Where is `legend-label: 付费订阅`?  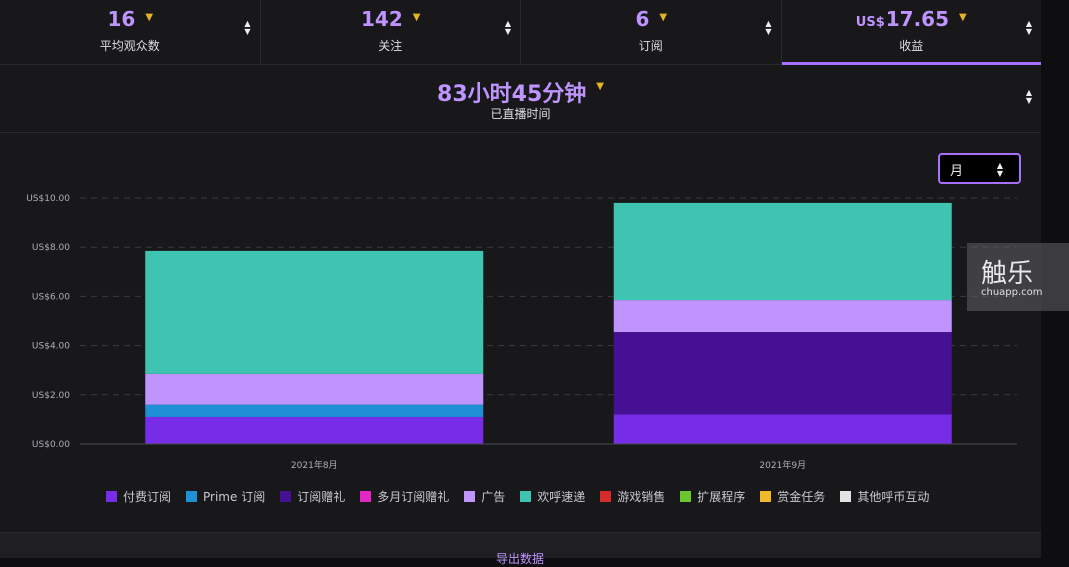
legend-label: 付费订阅 is located at coordinates (147, 497).